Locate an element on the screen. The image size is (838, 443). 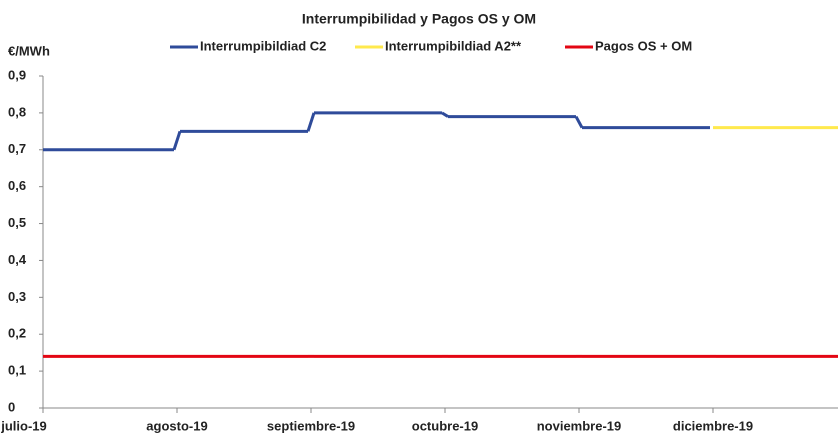
legend-label: Interrumpibildiad C2 is located at coordinates (263, 45).